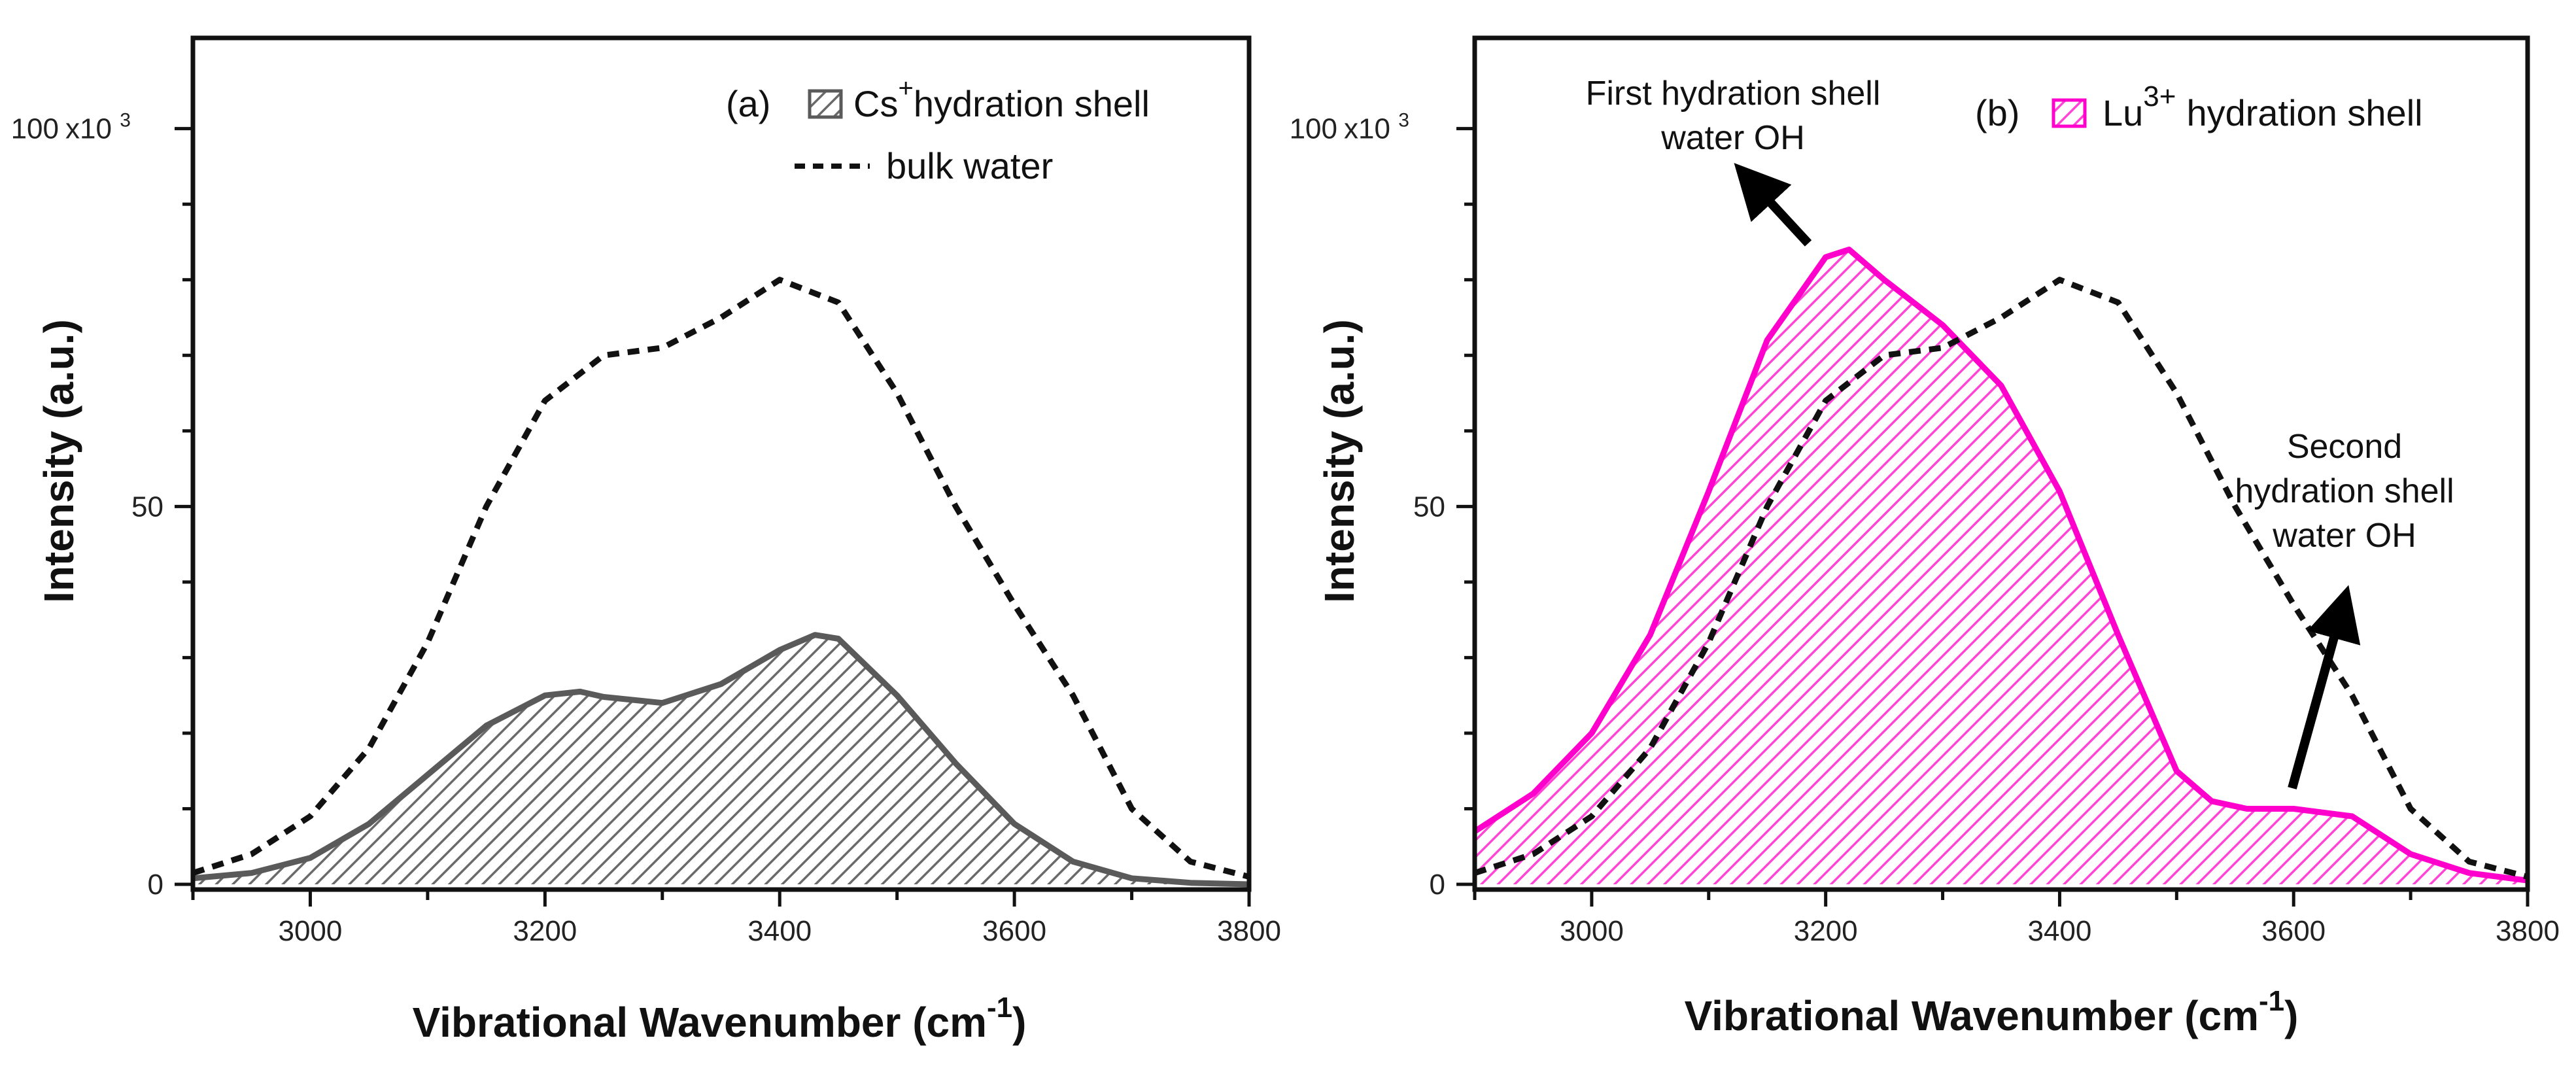 The image size is (2576, 1074). I want to click on panel-b-x-tick-label-3800: 3800, so click(2528, 931).